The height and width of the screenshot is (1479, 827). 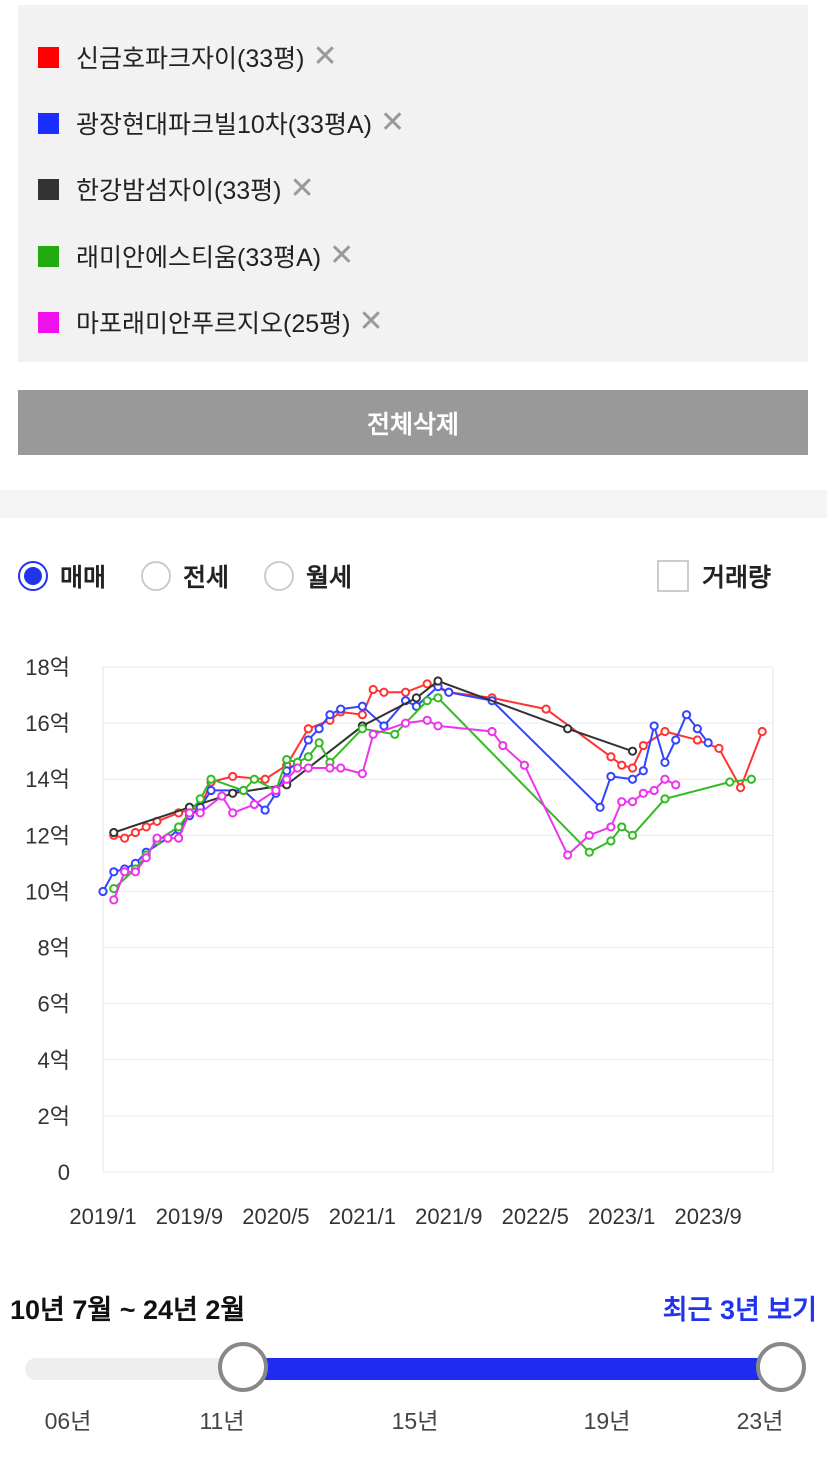 I want to click on legend-item: #333333 한강밤섬자이(33평)✕, so click(x=176, y=189).